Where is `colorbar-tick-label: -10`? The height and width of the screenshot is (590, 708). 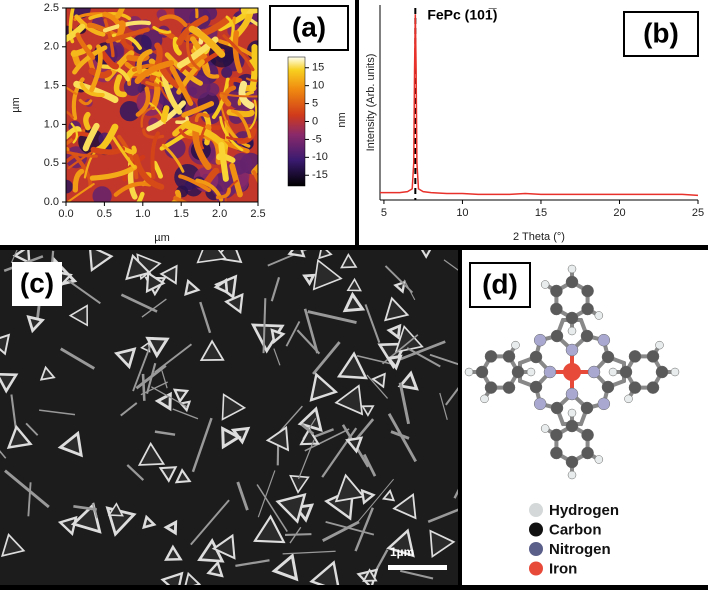
colorbar-tick-label: -10 is located at coordinates (320, 157).